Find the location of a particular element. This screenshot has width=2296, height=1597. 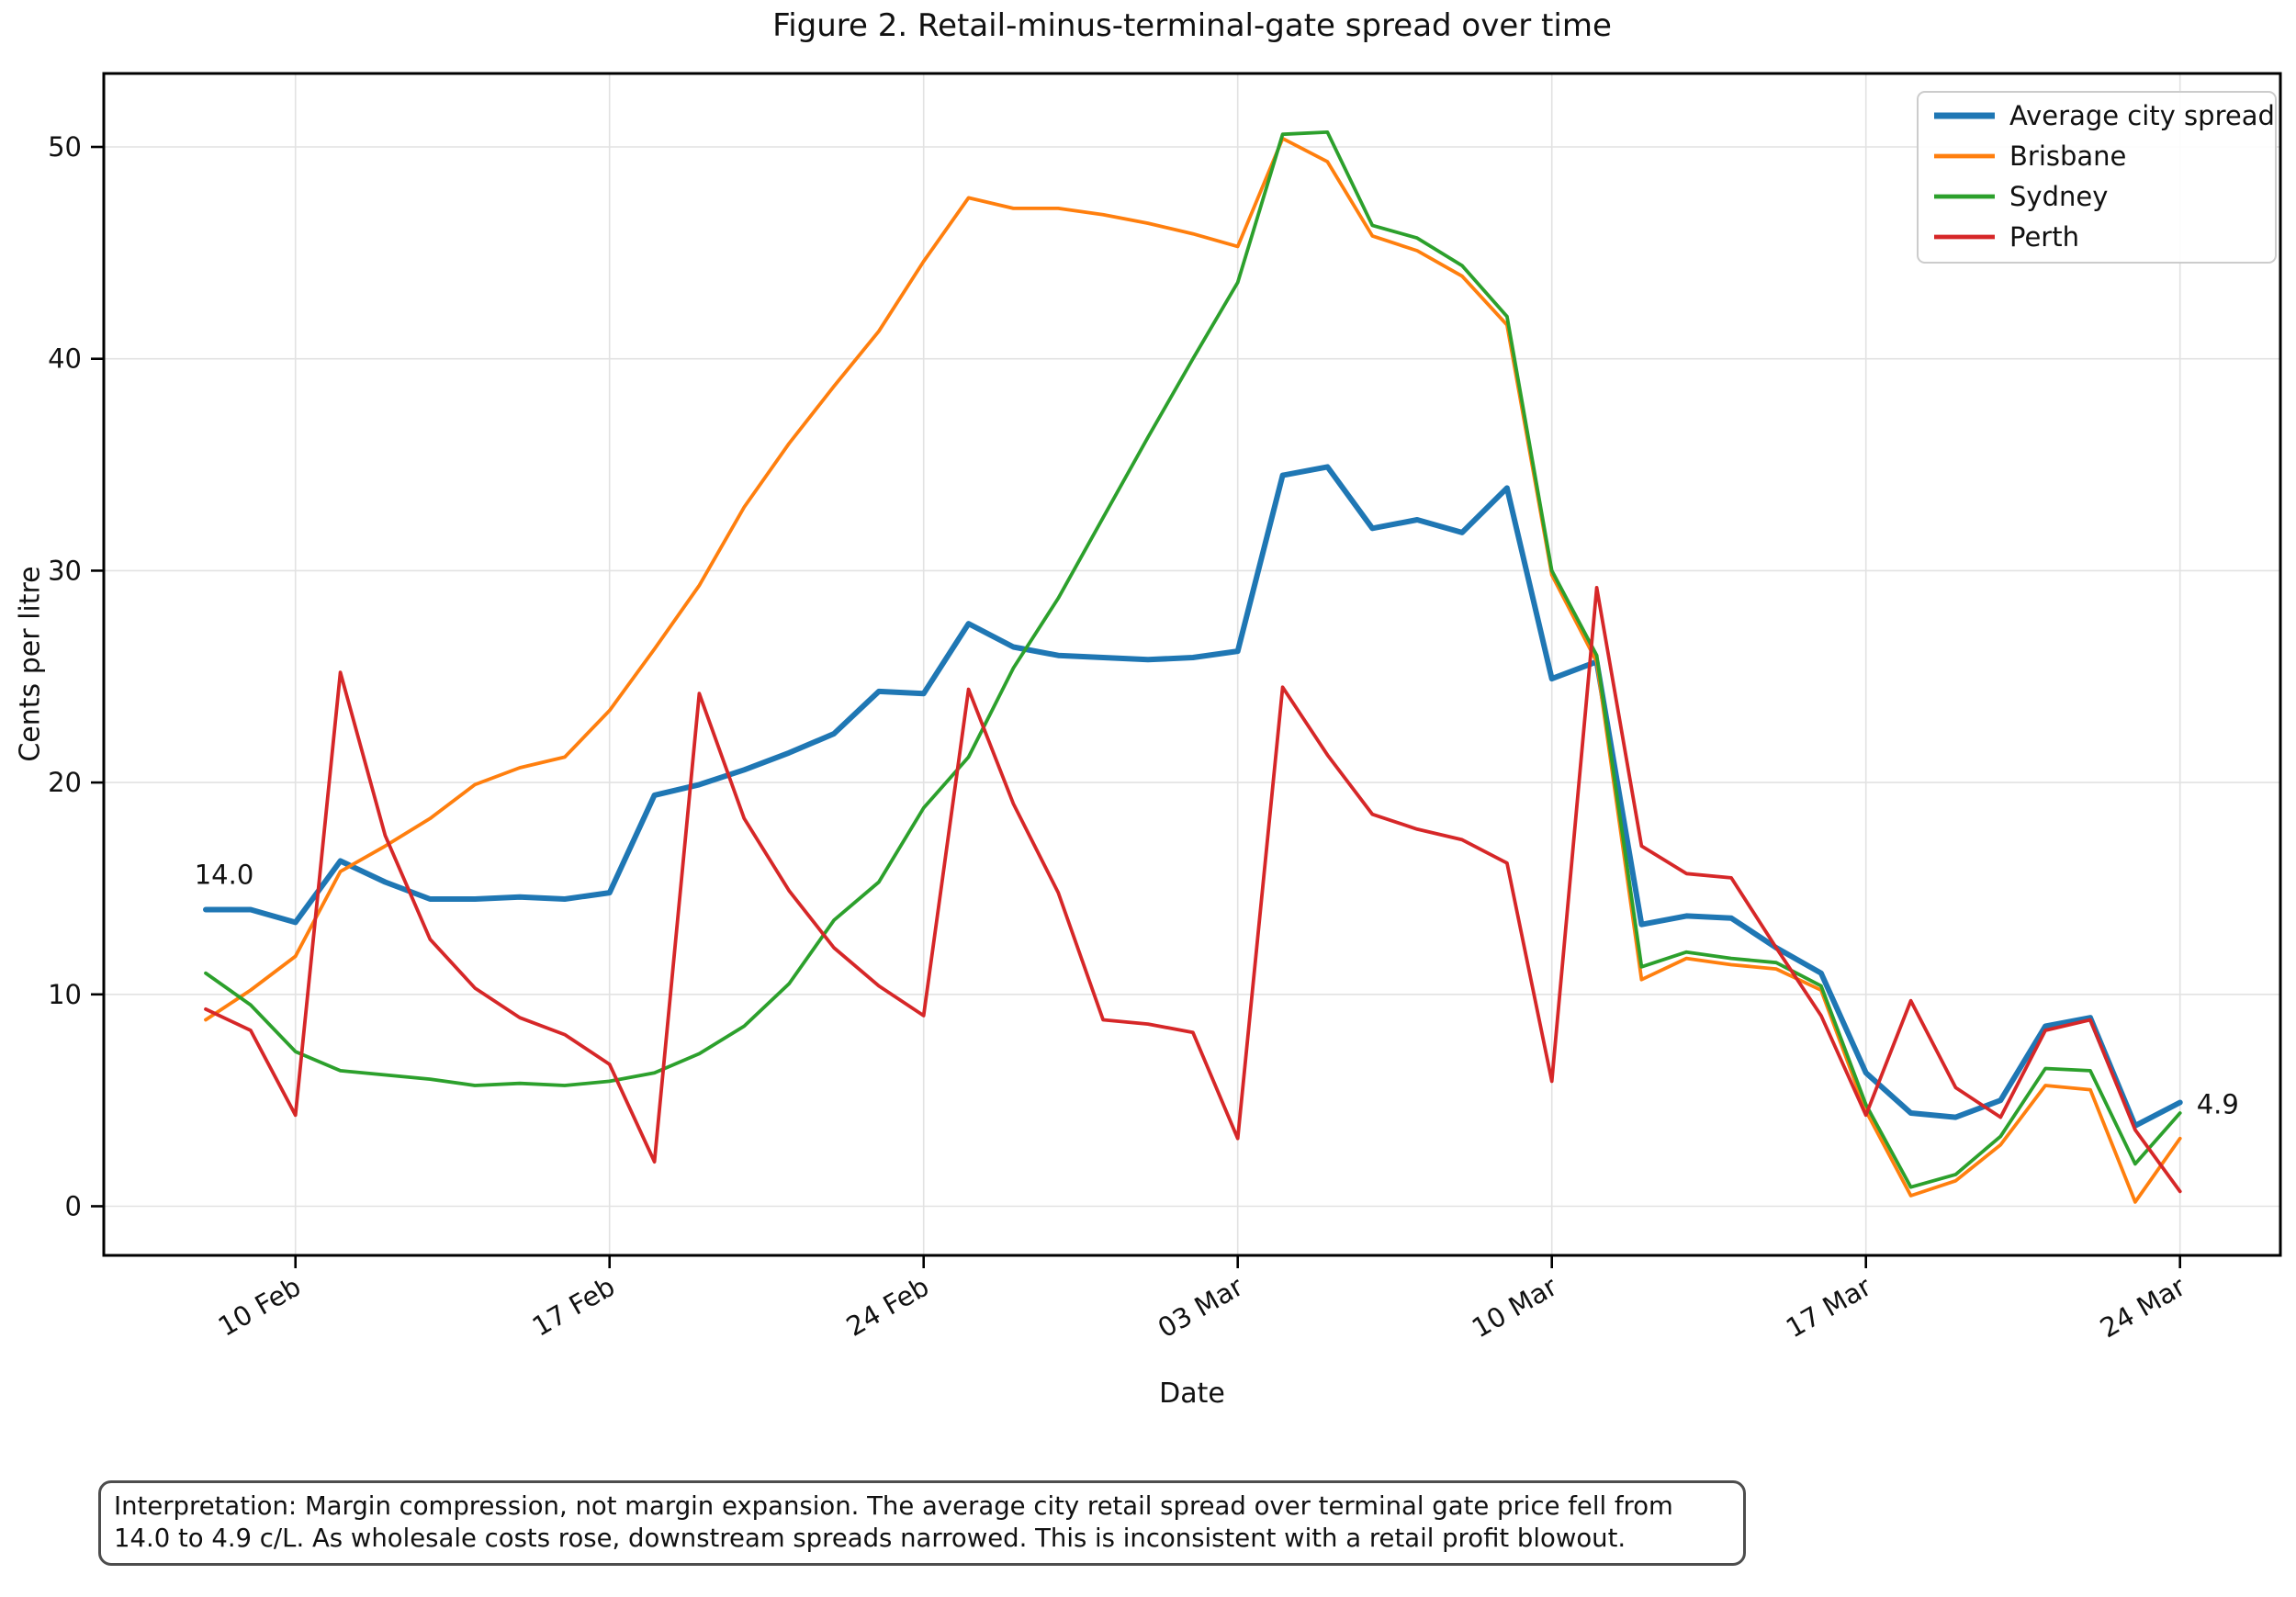

legend: Average city spread Brisbane Sydney Perth is located at coordinates (2097, 177).